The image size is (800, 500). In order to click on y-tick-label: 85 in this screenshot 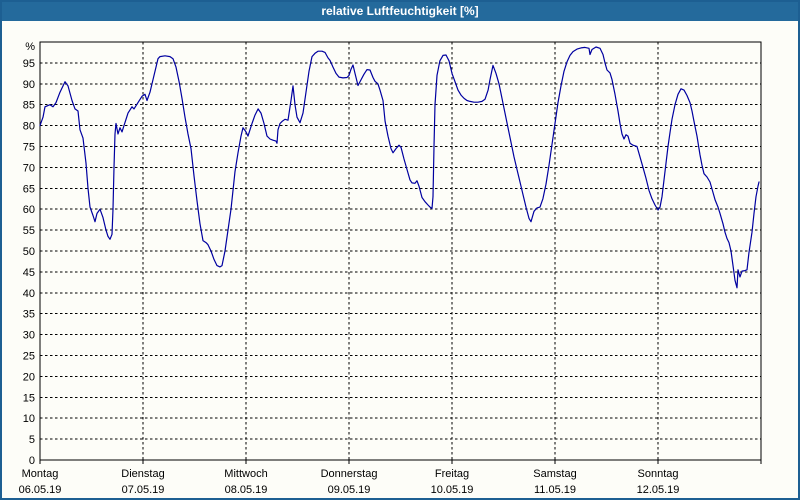, I will do `click(29, 106)`.